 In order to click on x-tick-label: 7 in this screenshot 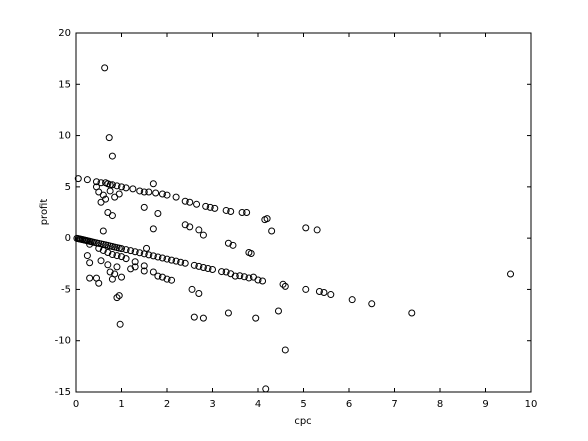, I will do `click(394, 404)`.